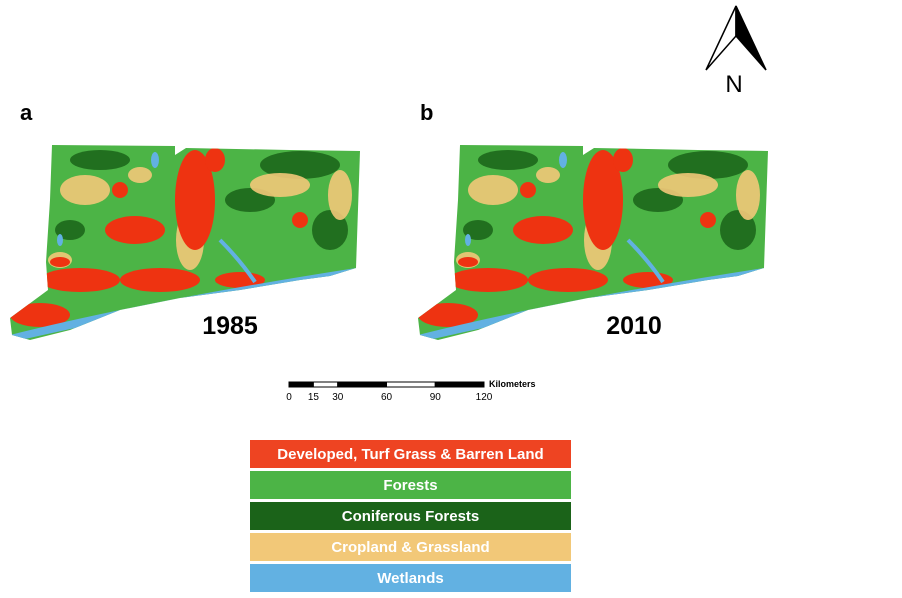 The height and width of the screenshot is (598, 902). I want to click on legend-label: Developed, Turf Grass & Barren Land, so click(410, 454).